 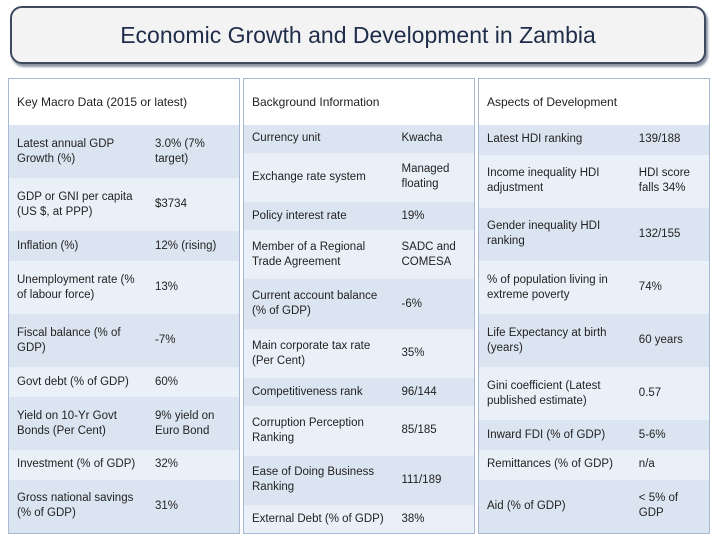 What do you see at coordinates (78, 382) in the screenshot?
I see `label-cell: Govt debt (% of GDP)` at bounding box center [78, 382].